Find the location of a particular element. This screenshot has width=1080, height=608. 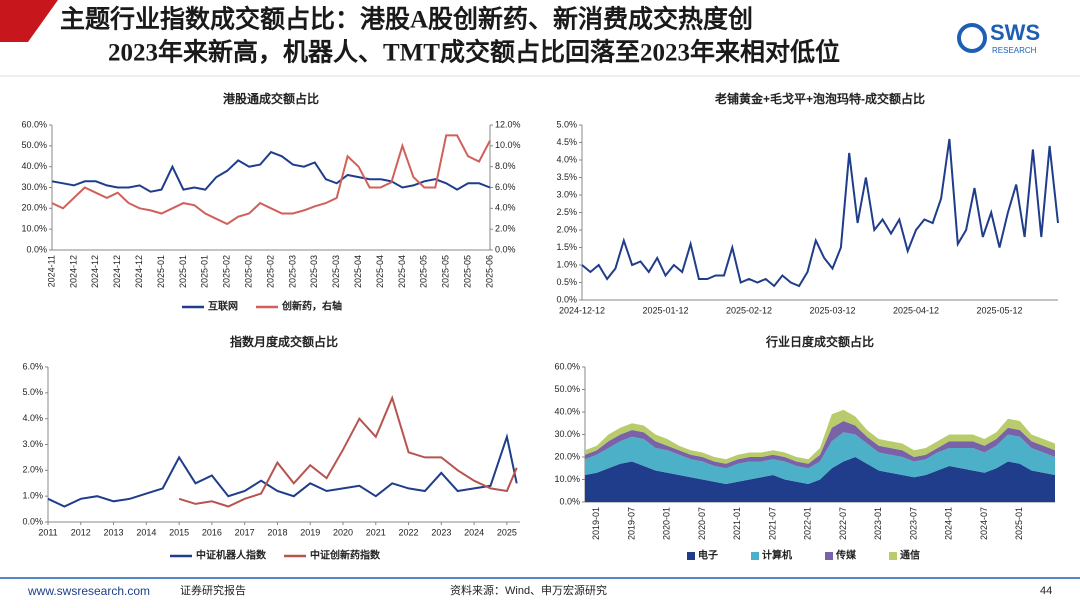

x-tick-label: 2025-04-12 is located at coordinates (916, 310).